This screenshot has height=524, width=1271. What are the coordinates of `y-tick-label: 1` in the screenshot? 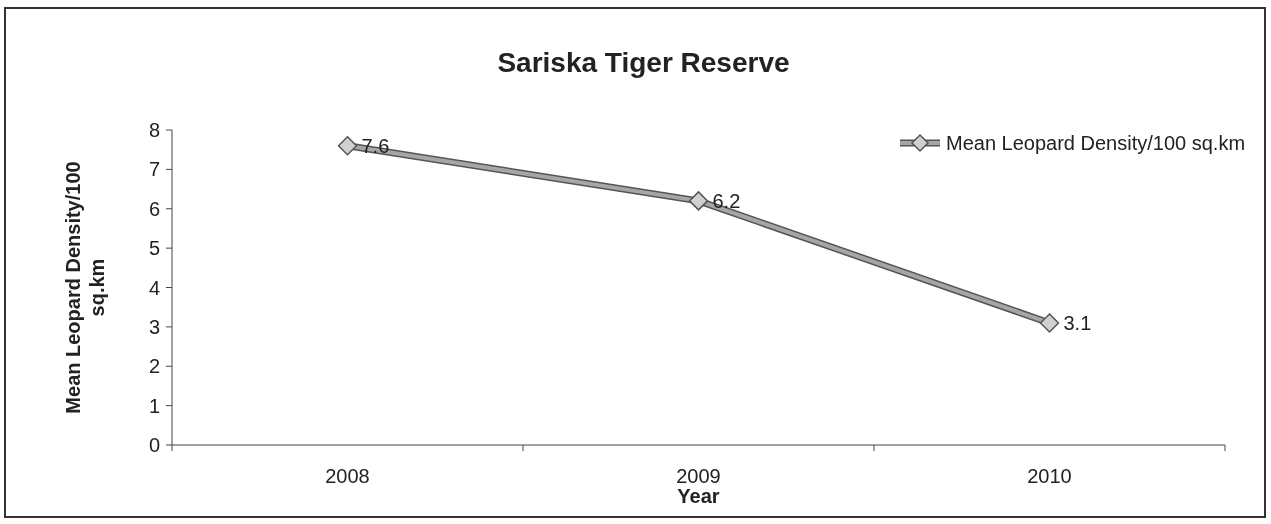 It's located at (154, 405).